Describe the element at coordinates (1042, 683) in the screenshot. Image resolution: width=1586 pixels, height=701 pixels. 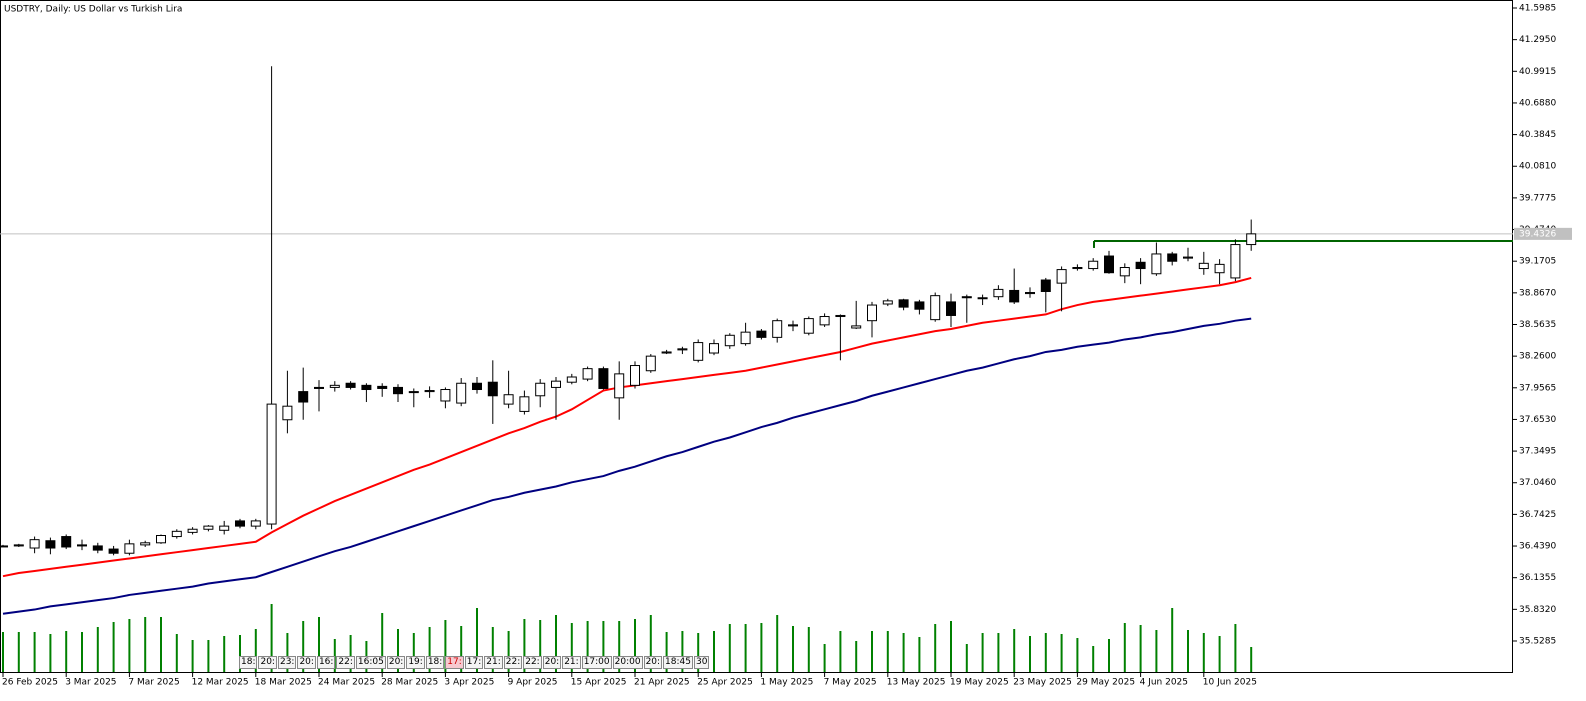
I see `x-tick-label: 23 May 2025` at that location.